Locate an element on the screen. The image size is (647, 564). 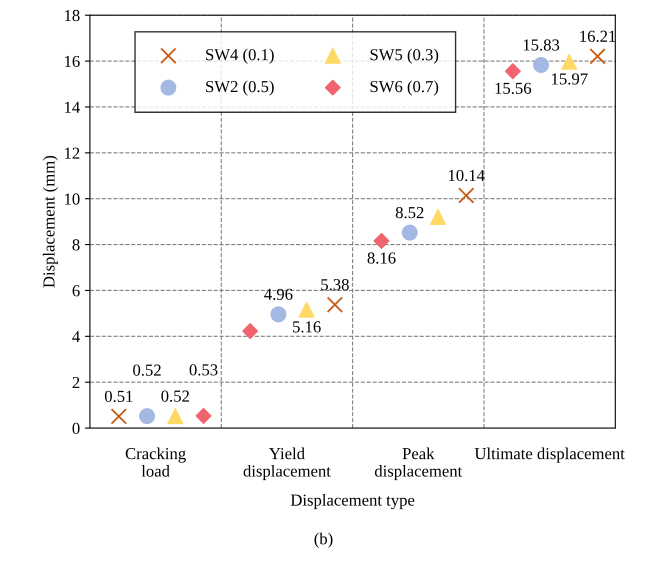
data-label: 15.97 is located at coordinates (570, 79).